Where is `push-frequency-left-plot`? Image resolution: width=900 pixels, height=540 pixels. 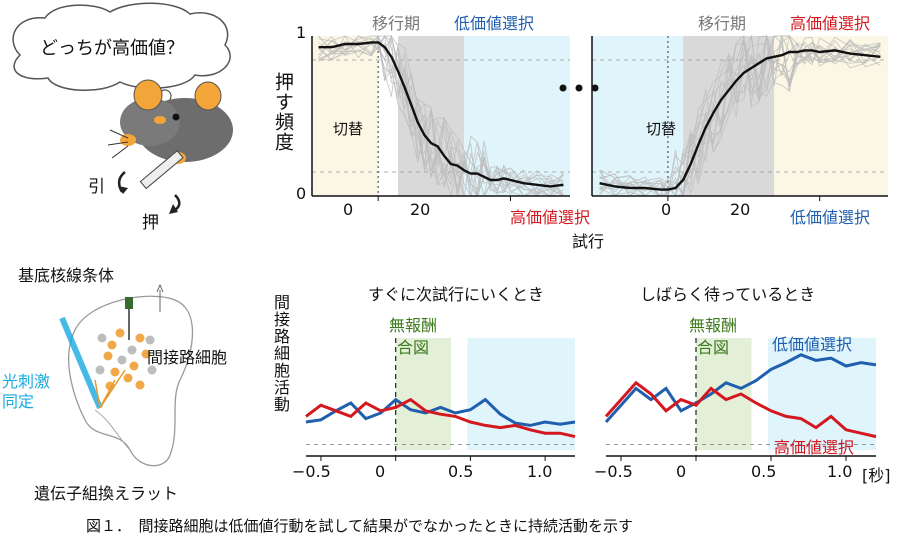
push-frequency-left-plot is located at coordinates (440, 117).